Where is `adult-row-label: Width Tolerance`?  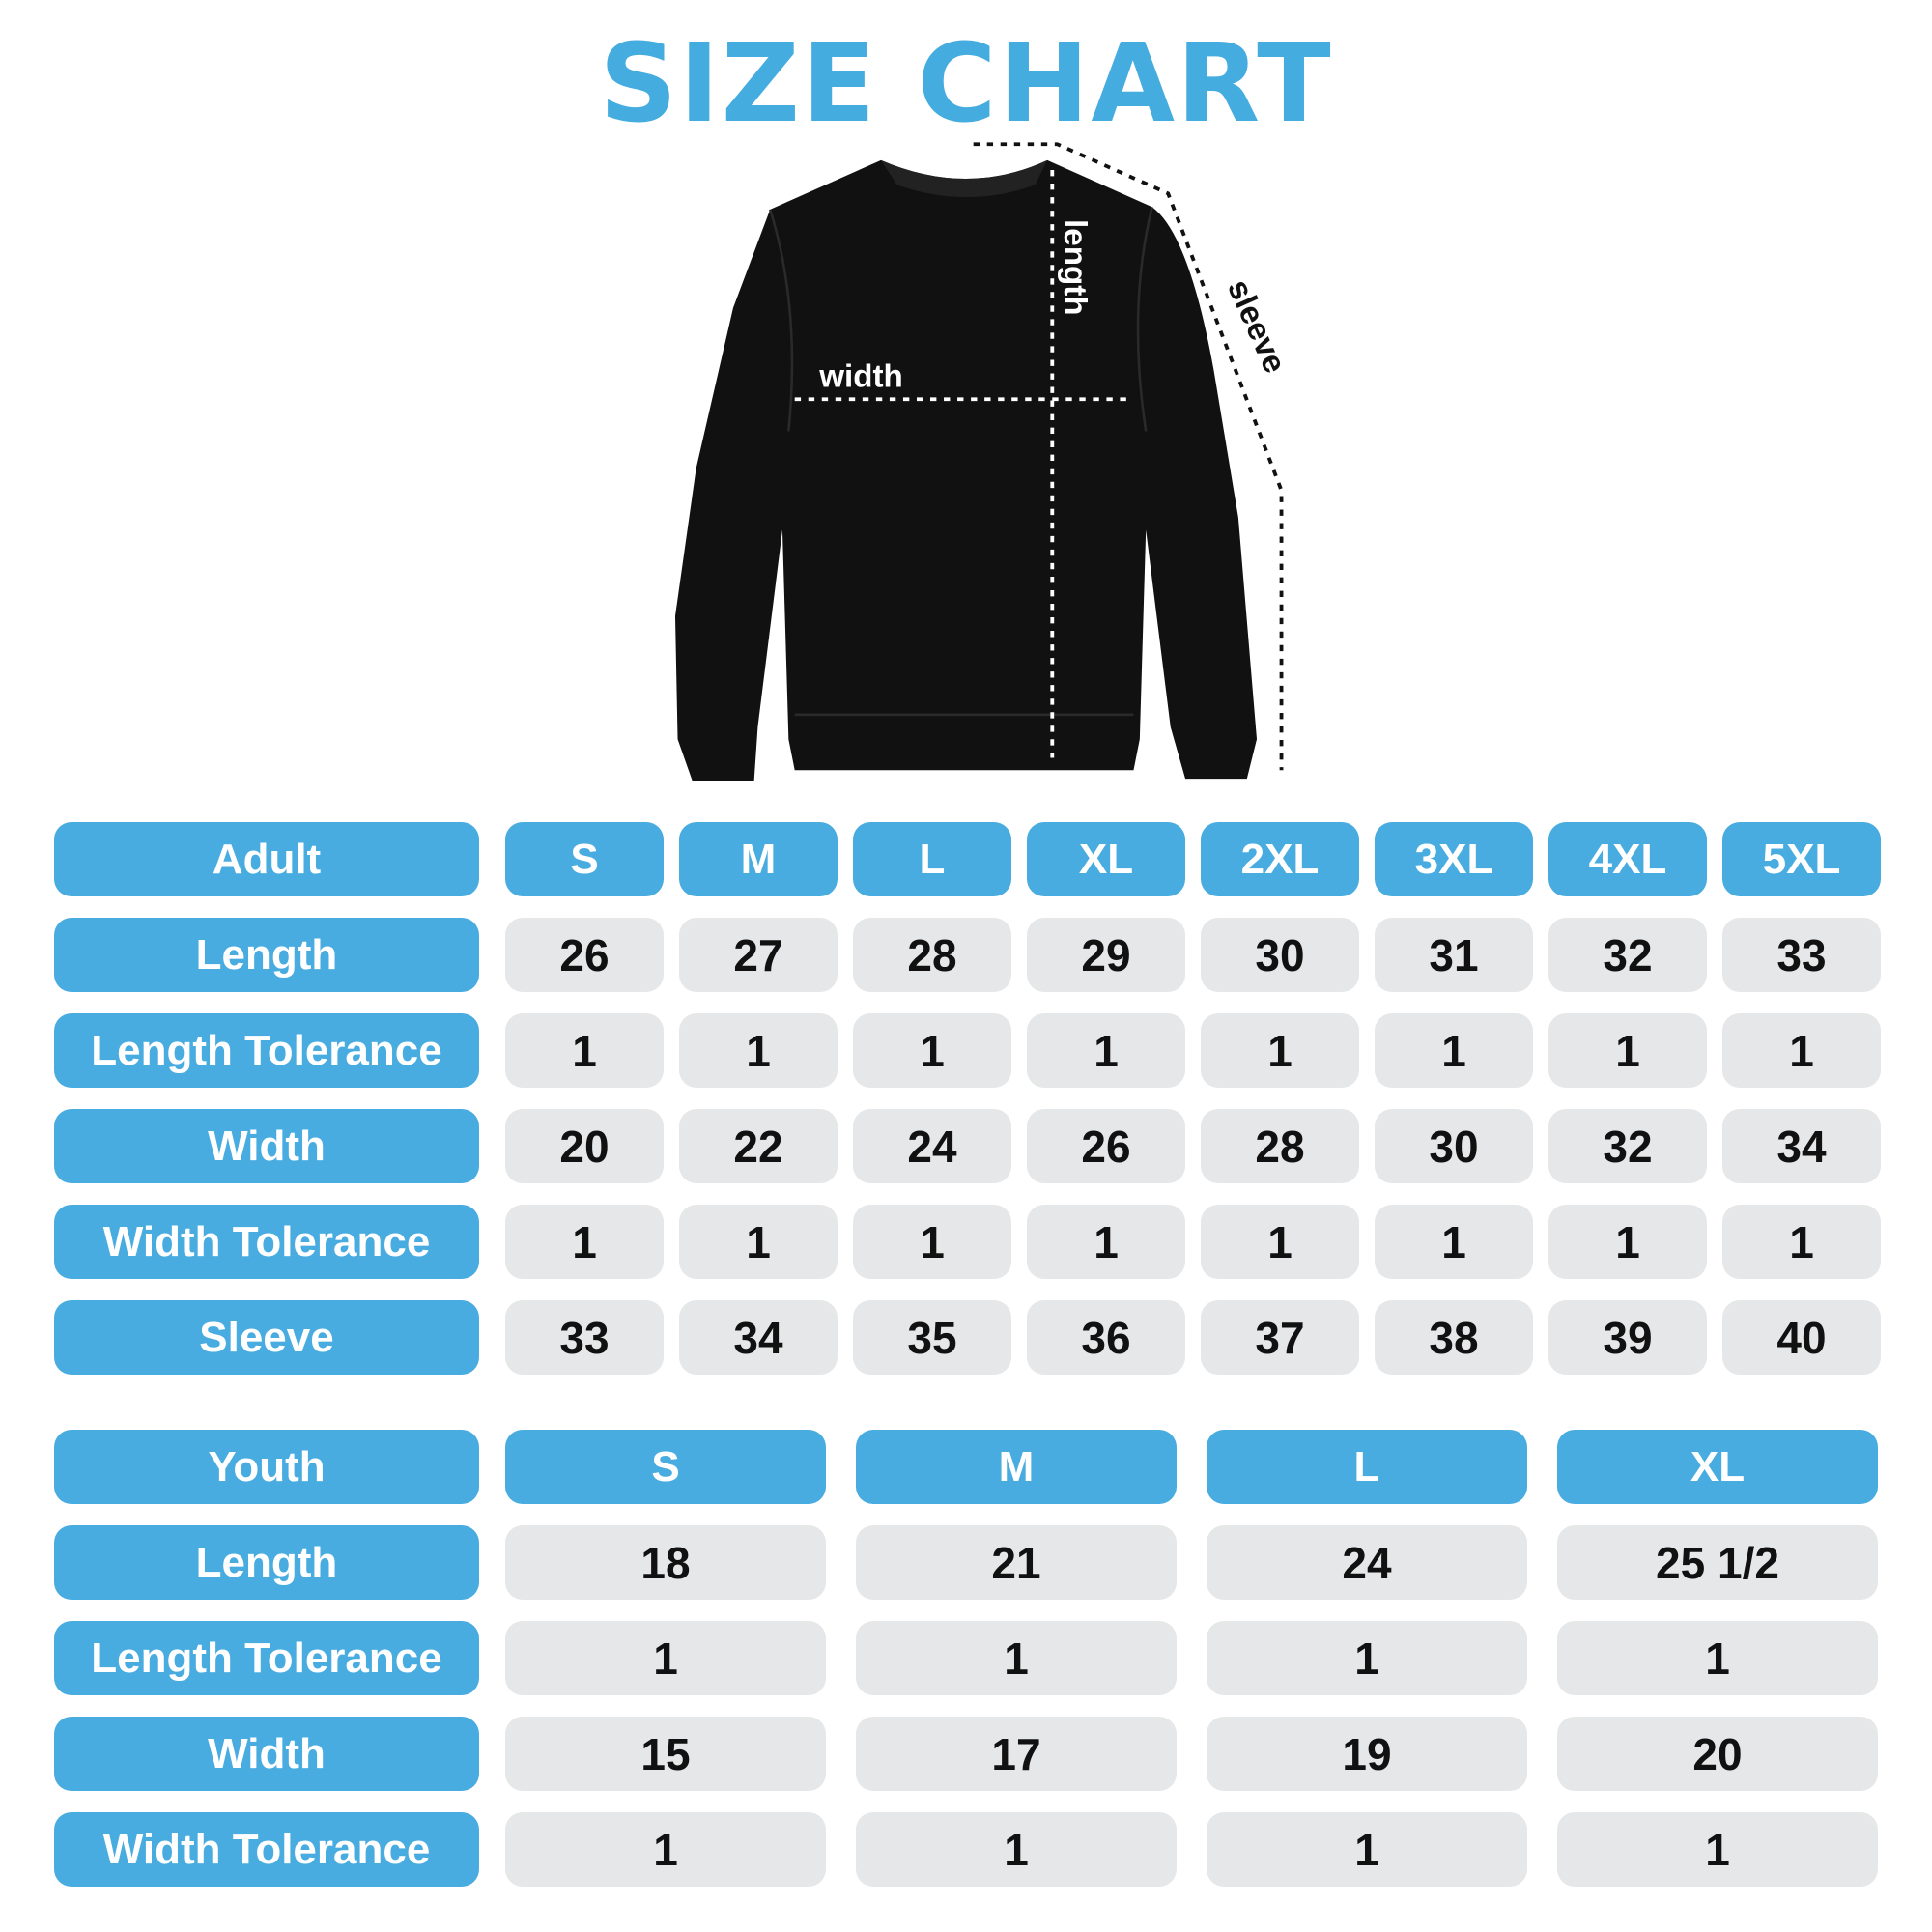 adult-row-label: Width Tolerance is located at coordinates (266, 1242).